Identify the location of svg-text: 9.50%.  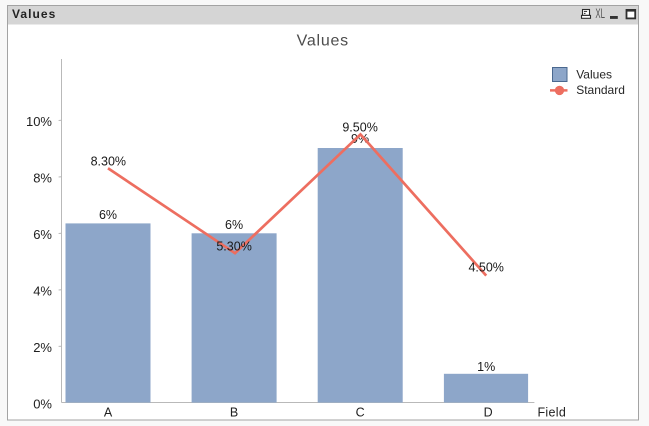
(359, 127).